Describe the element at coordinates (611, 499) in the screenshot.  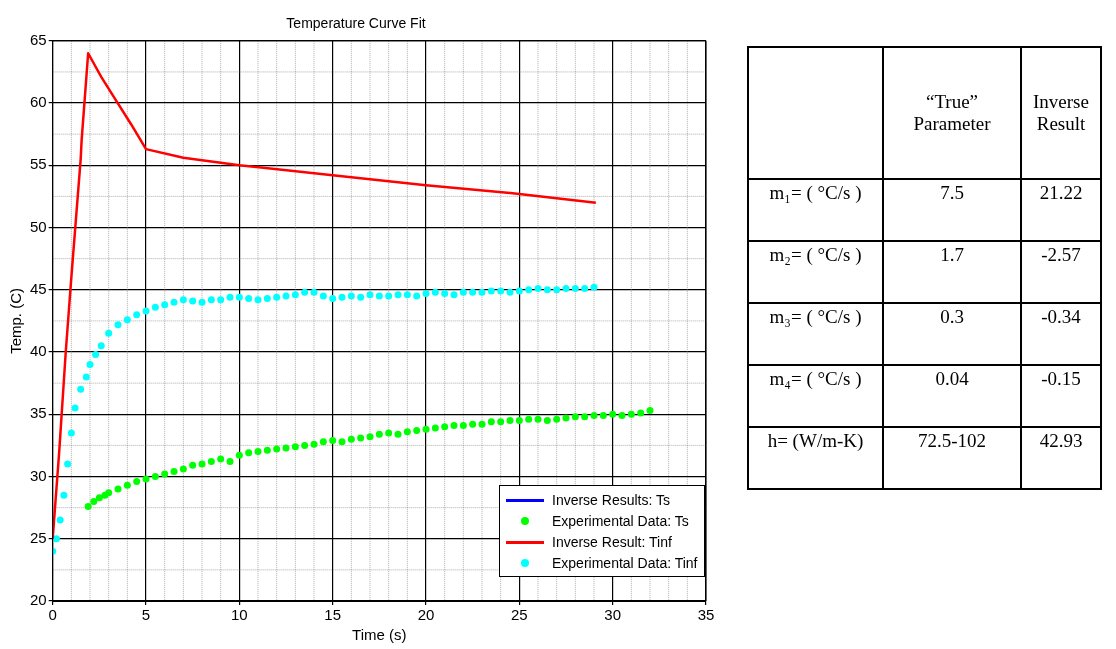
I see `legend-label: Inverse Results: Ts` at that location.